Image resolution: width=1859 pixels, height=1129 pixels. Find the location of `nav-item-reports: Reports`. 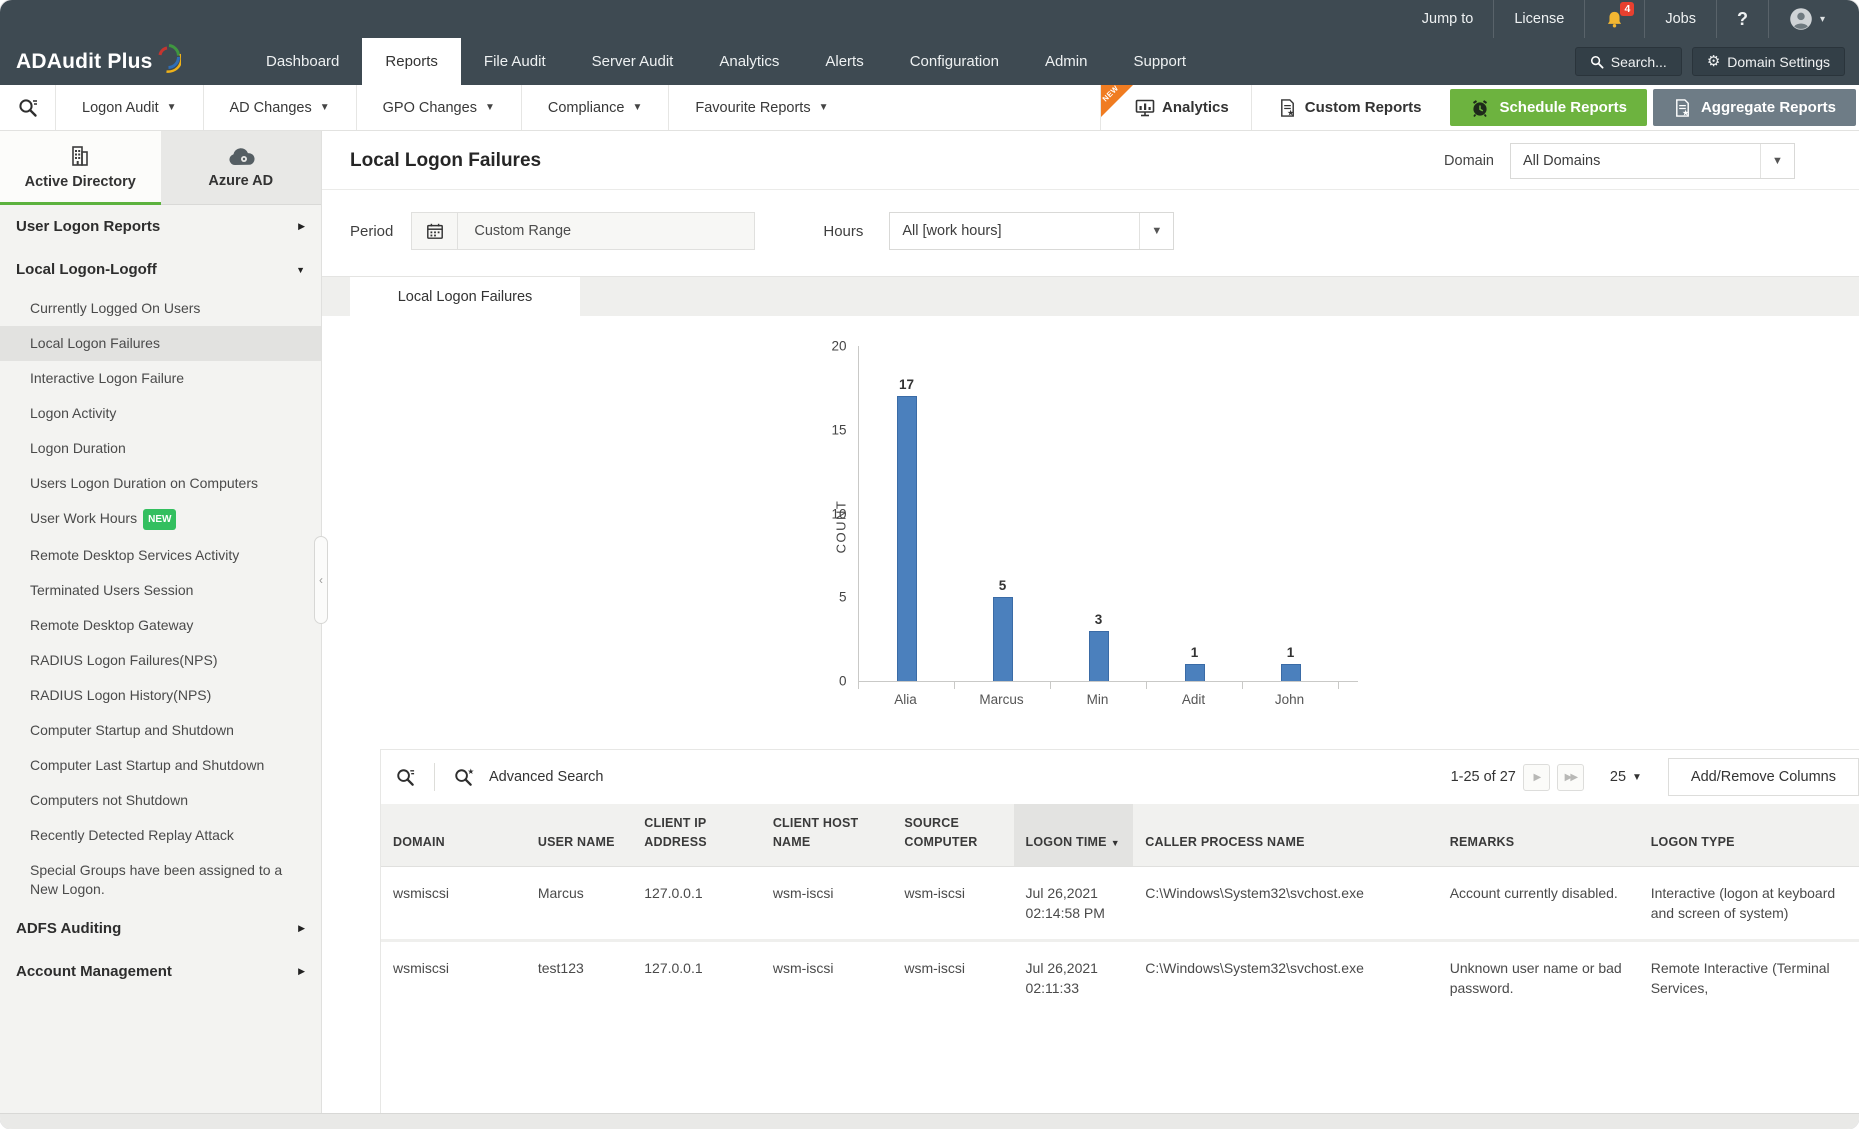

nav-item-reports: Reports is located at coordinates (411, 61).